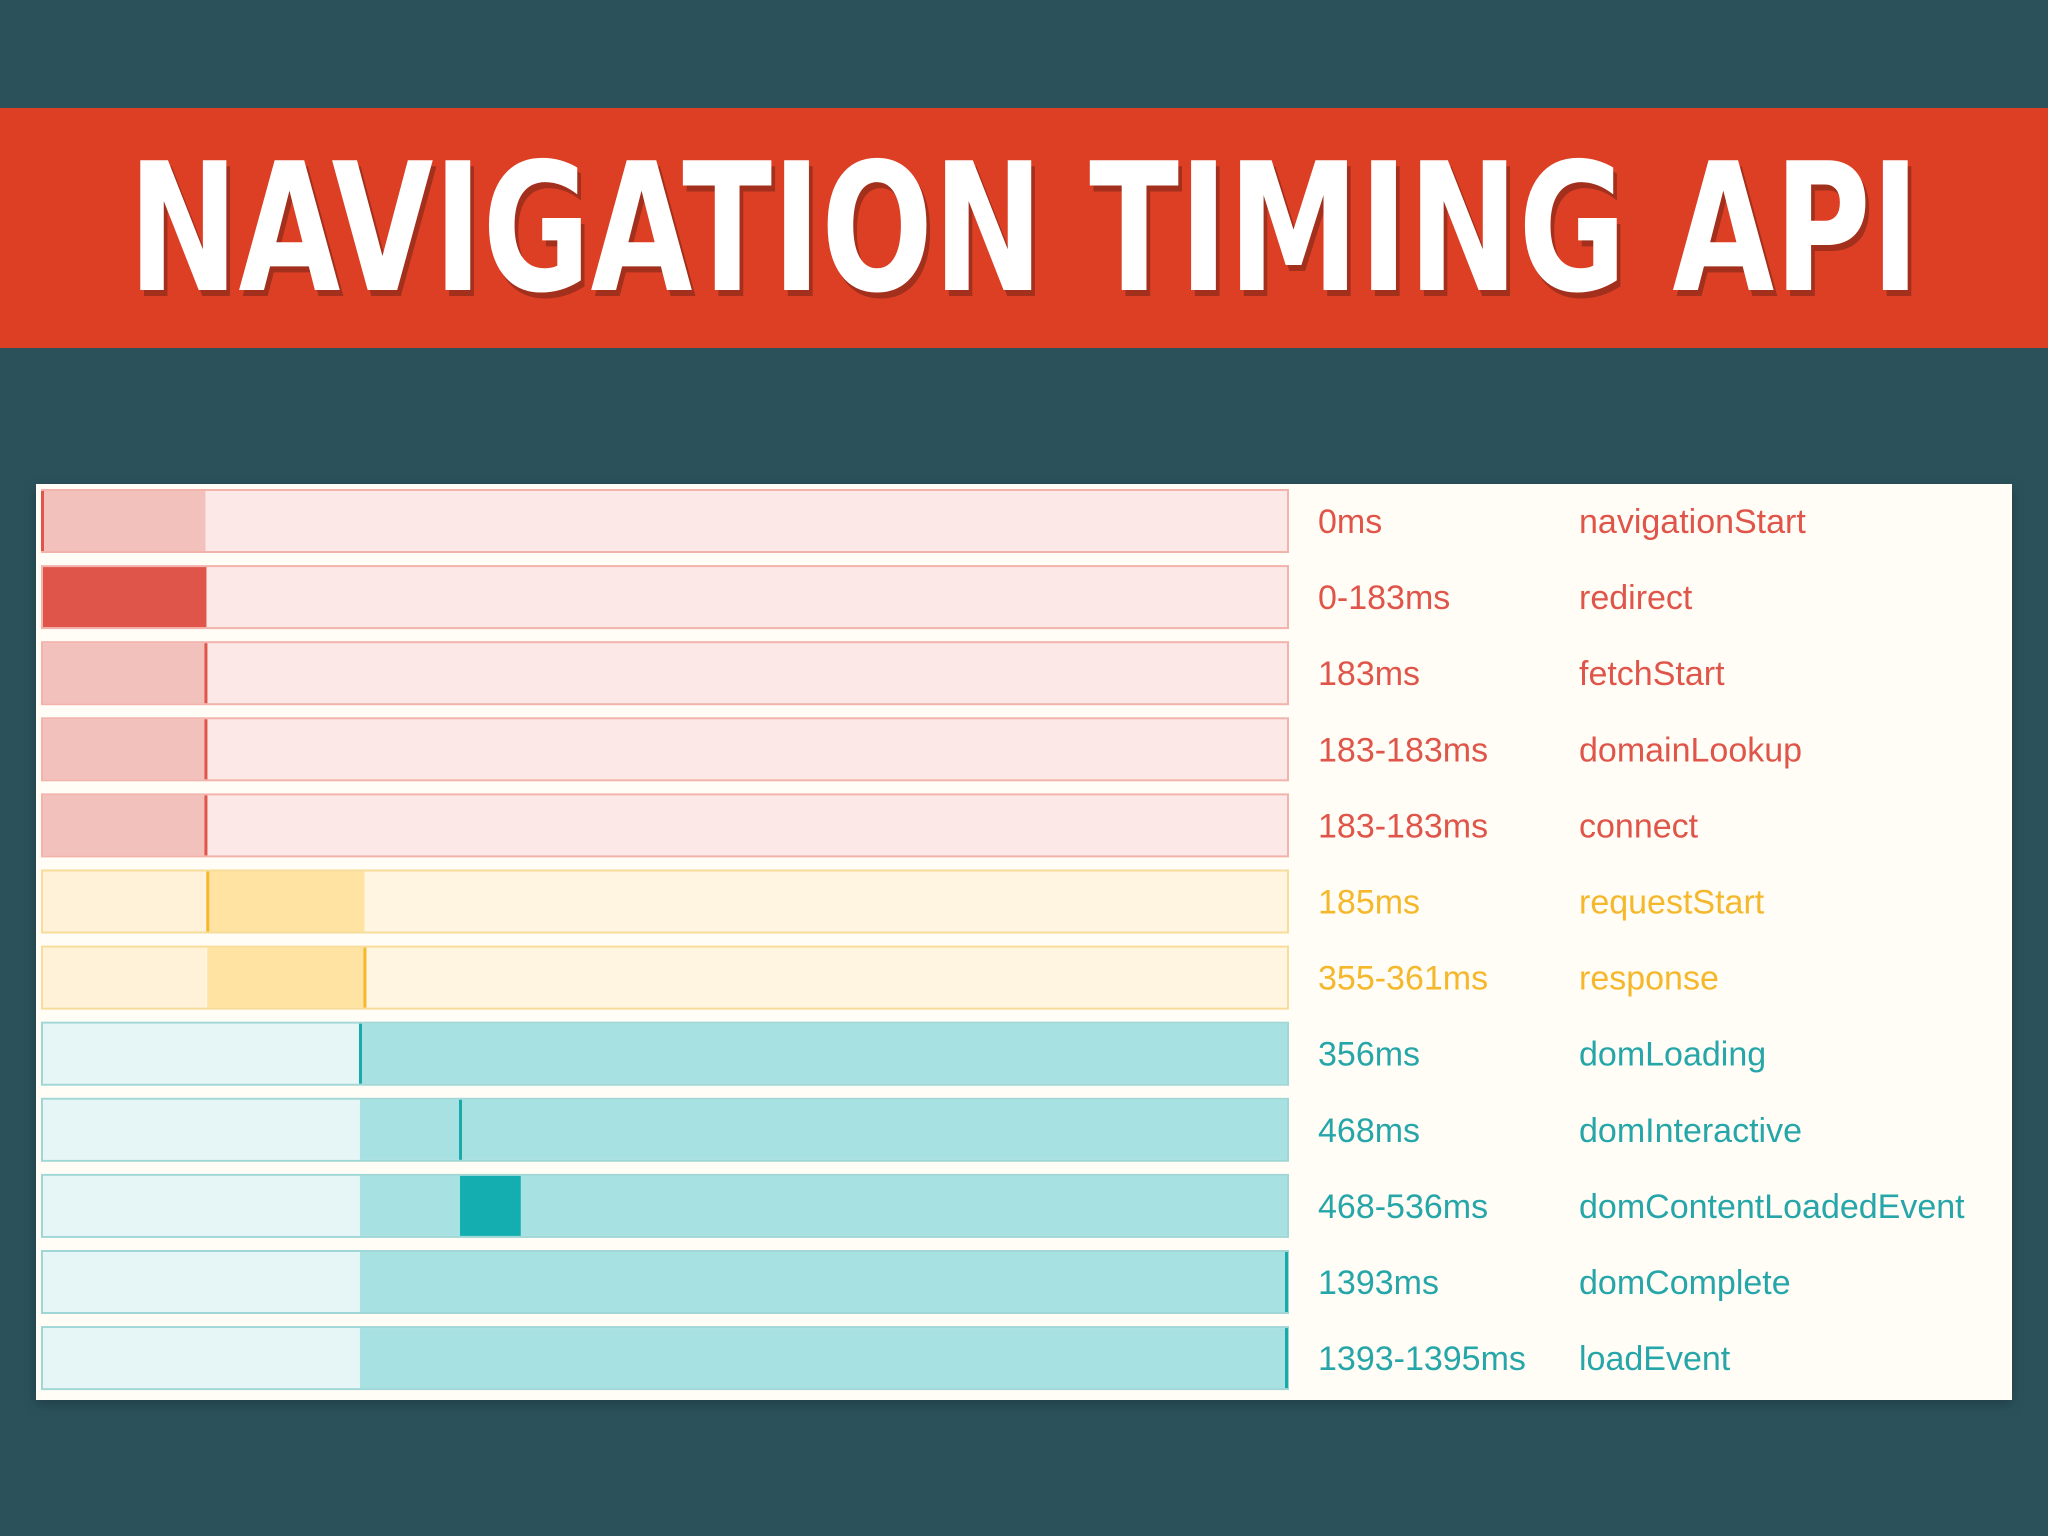  What do you see at coordinates (1672, 903) in the screenshot?
I see `row-event-label: requestStart` at bounding box center [1672, 903].